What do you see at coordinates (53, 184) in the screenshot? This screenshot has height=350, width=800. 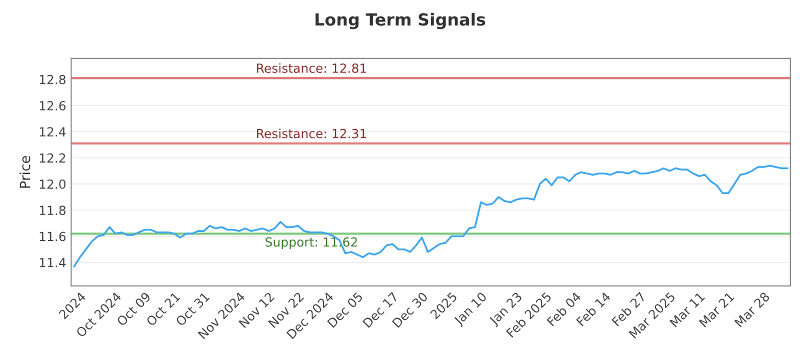 I see `y-tick-label: 12.0` at bounding box center [53, 184].